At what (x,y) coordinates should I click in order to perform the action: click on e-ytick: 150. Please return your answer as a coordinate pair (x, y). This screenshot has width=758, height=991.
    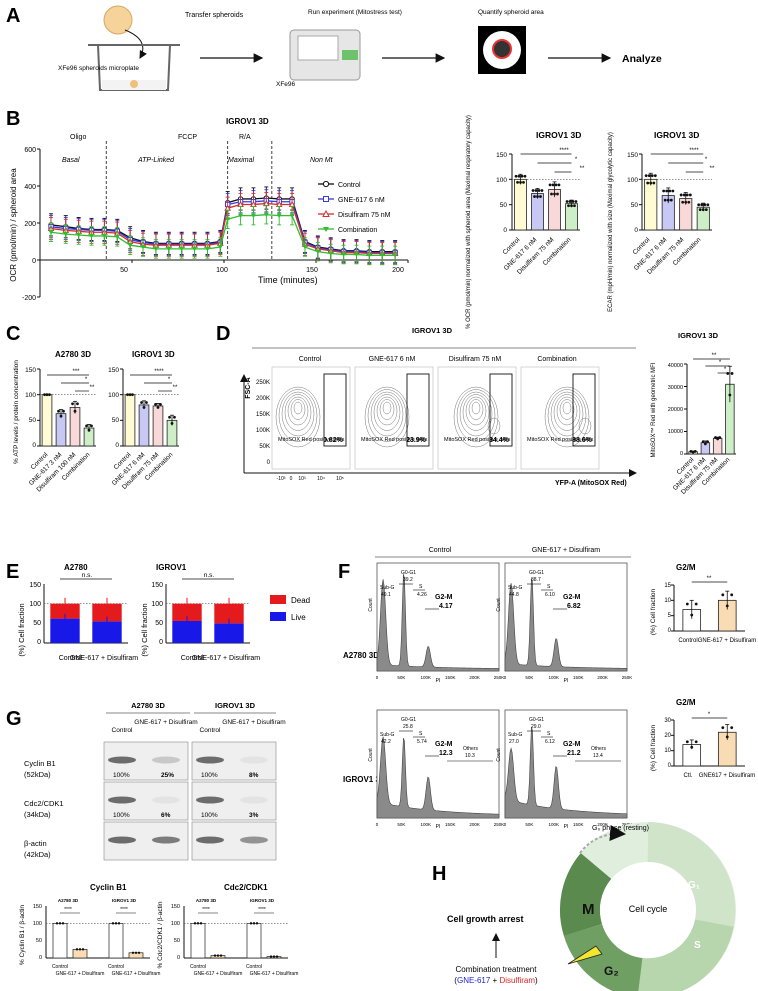
    Looking at the image, I should click on (35, 585).